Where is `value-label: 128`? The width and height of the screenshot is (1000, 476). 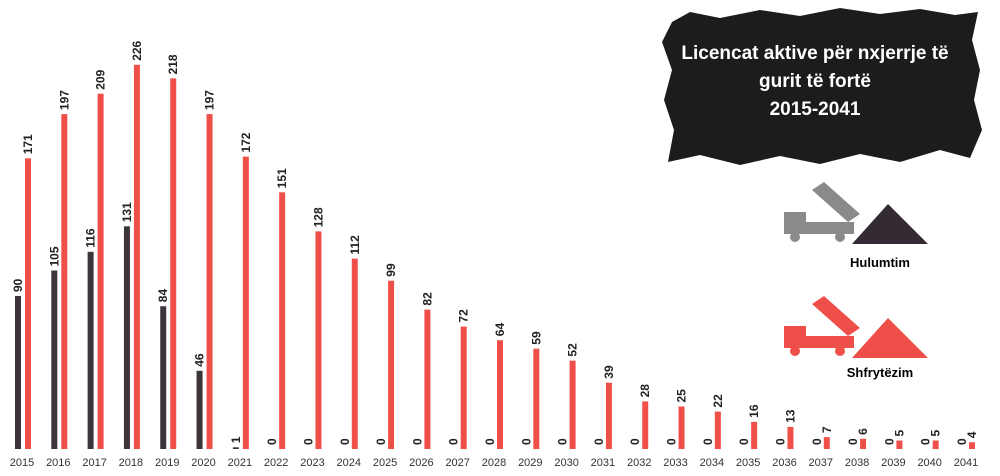
value-label: 128 is located at coordinates (318, 217).